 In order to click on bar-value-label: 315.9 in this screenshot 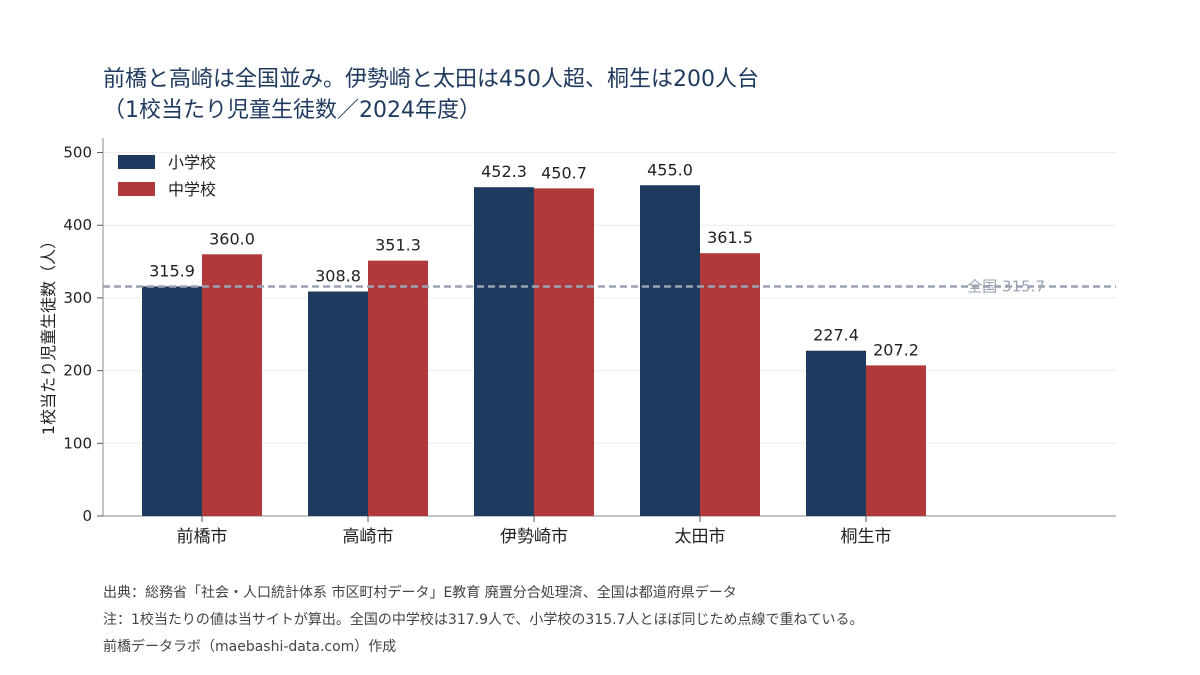, I will do `click(172, 270)`.